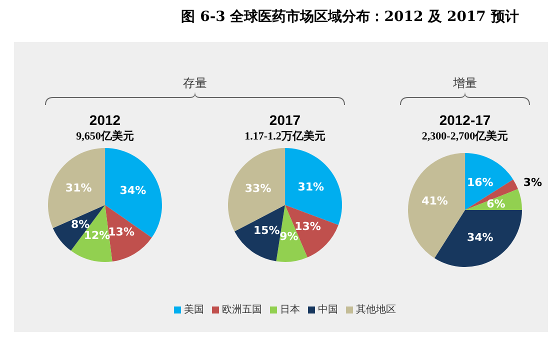  I want to click on data-label: 8%, so click(80, 225).